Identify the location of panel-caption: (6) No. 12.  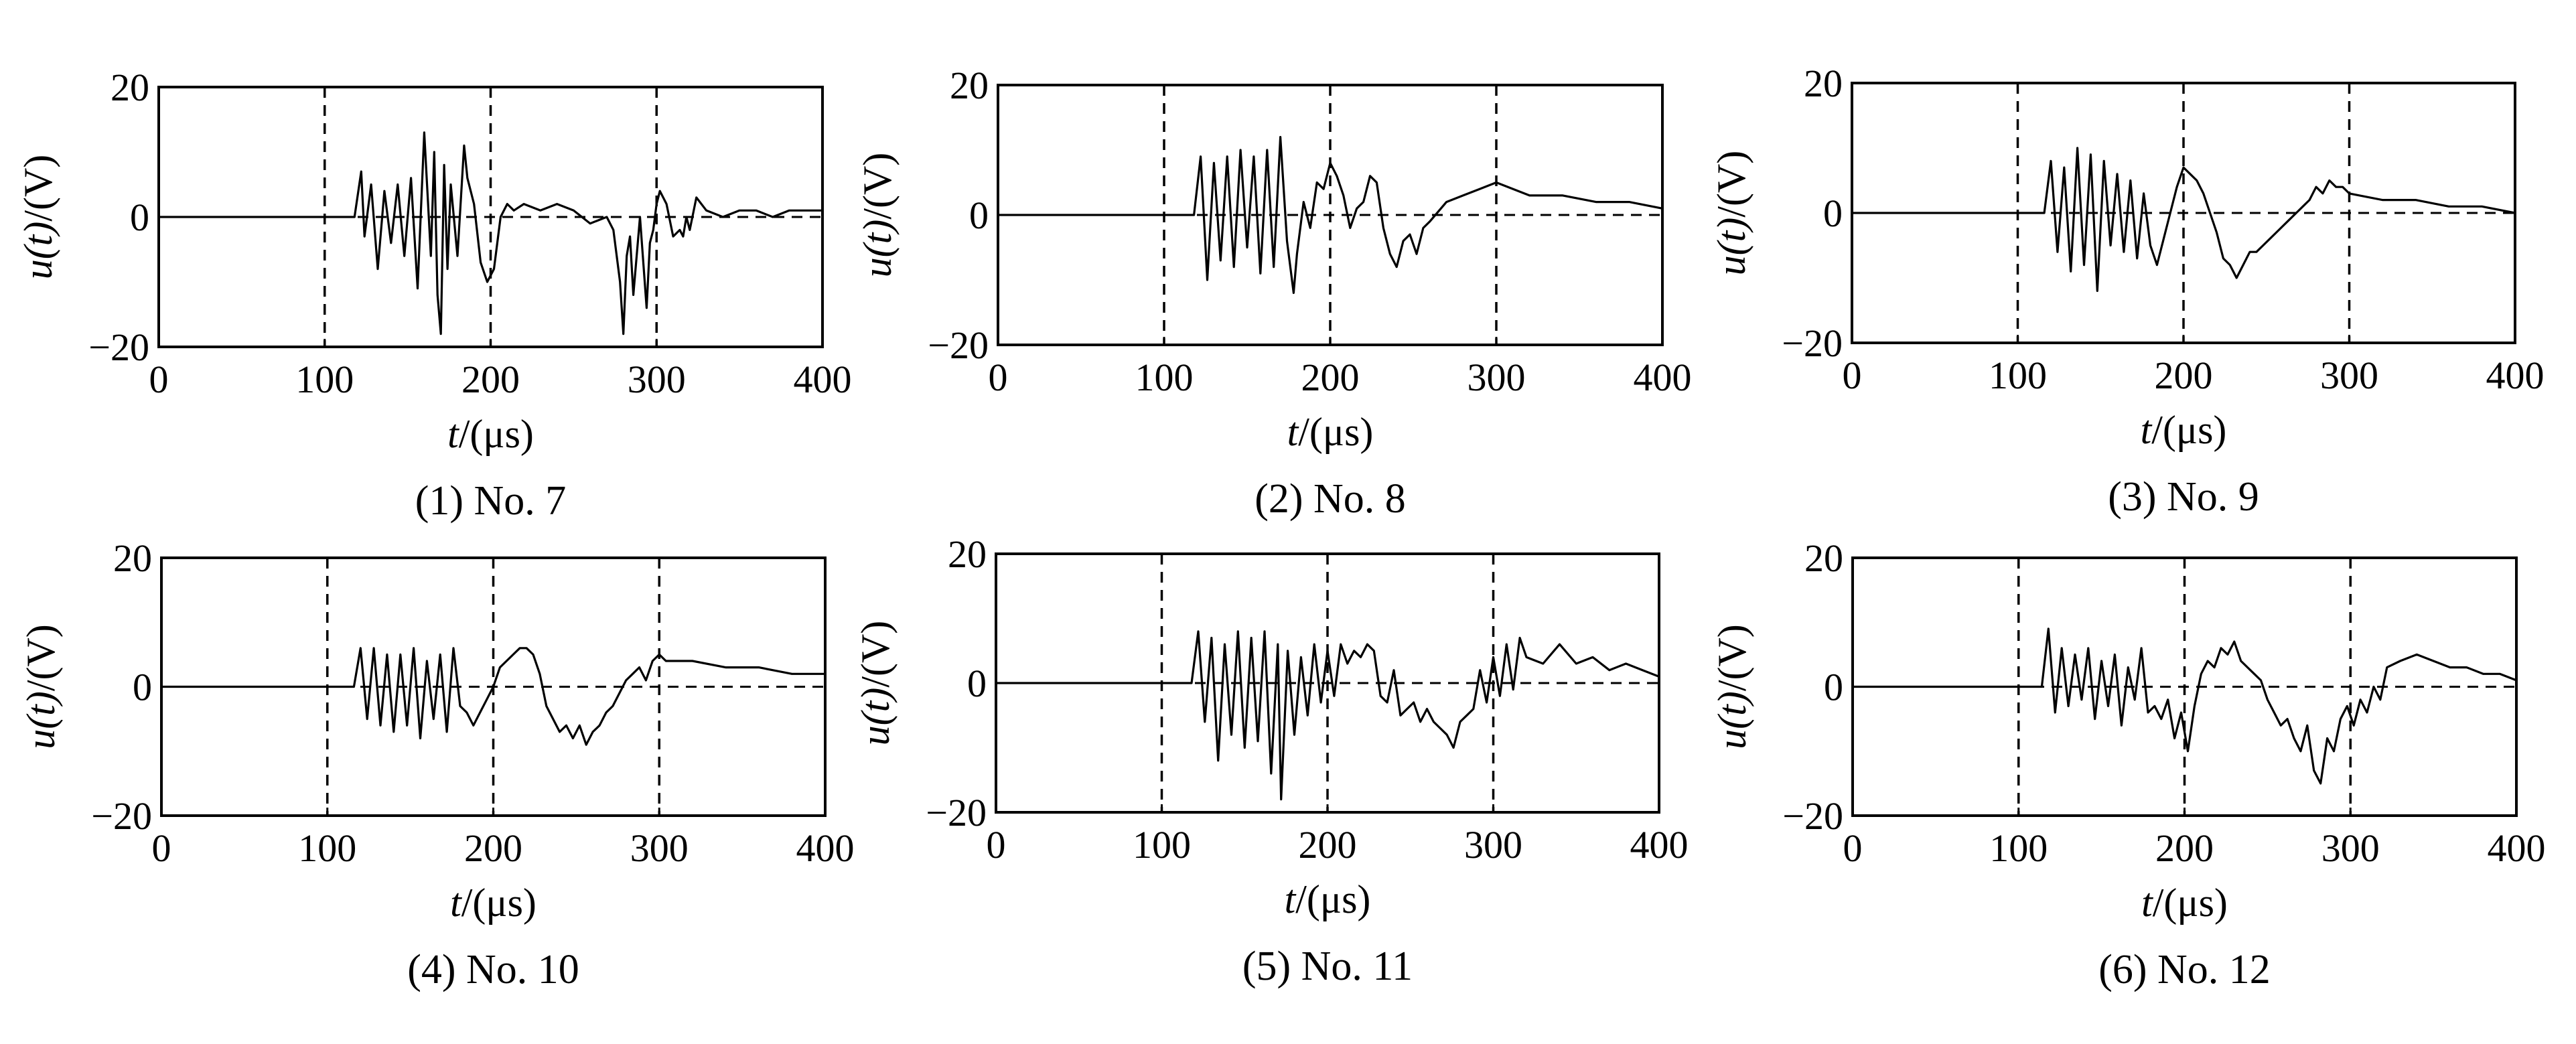
(2184, 970).